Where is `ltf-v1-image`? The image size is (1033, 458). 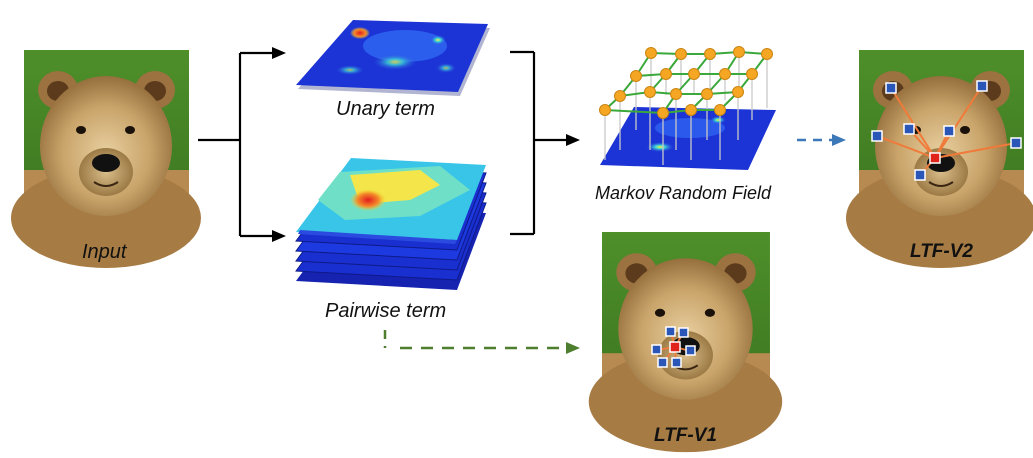 ltf-v1-image is located at coordinates (685, 342).